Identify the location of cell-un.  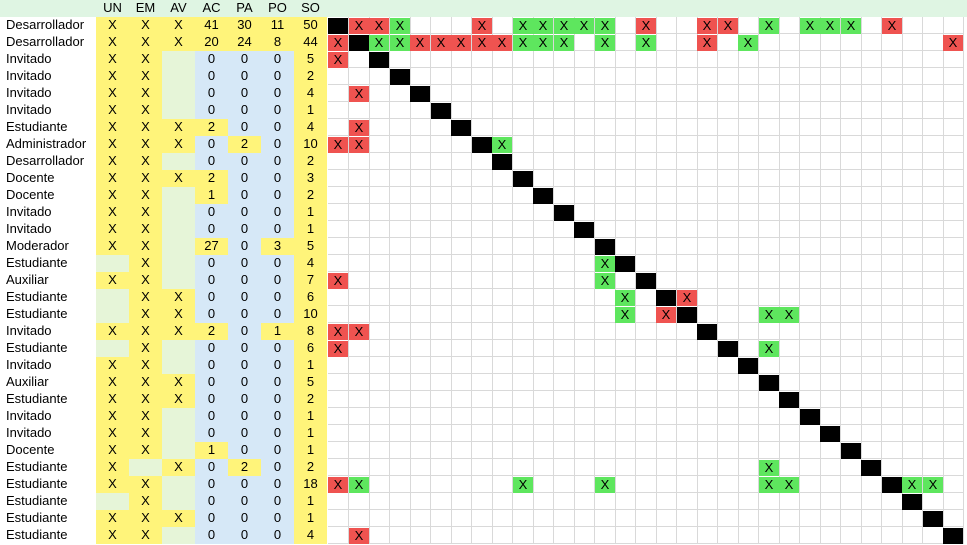
(112, 314).